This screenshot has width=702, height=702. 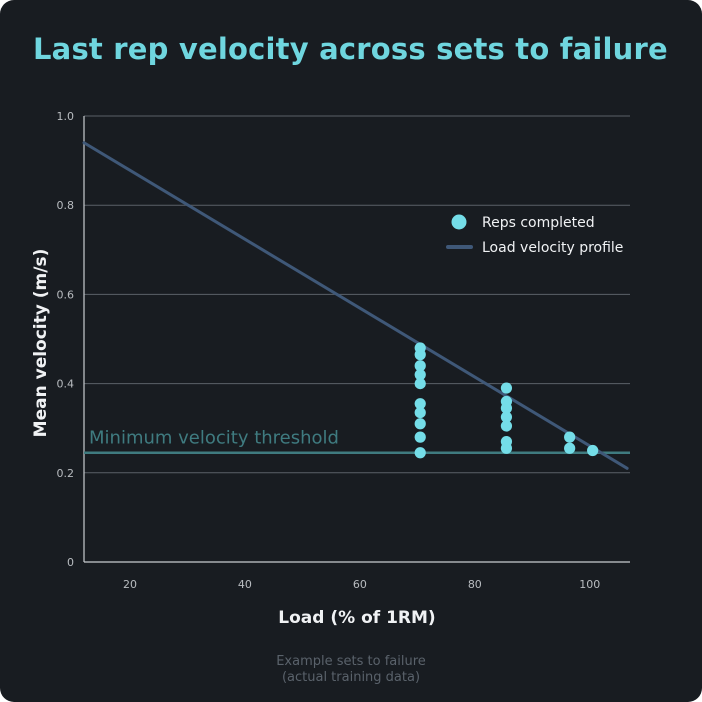 What do you see at coordinates (538, 223) in the screenshot?
I see `legend-label-reps: Reps completed` at bounding box center [538, 223].